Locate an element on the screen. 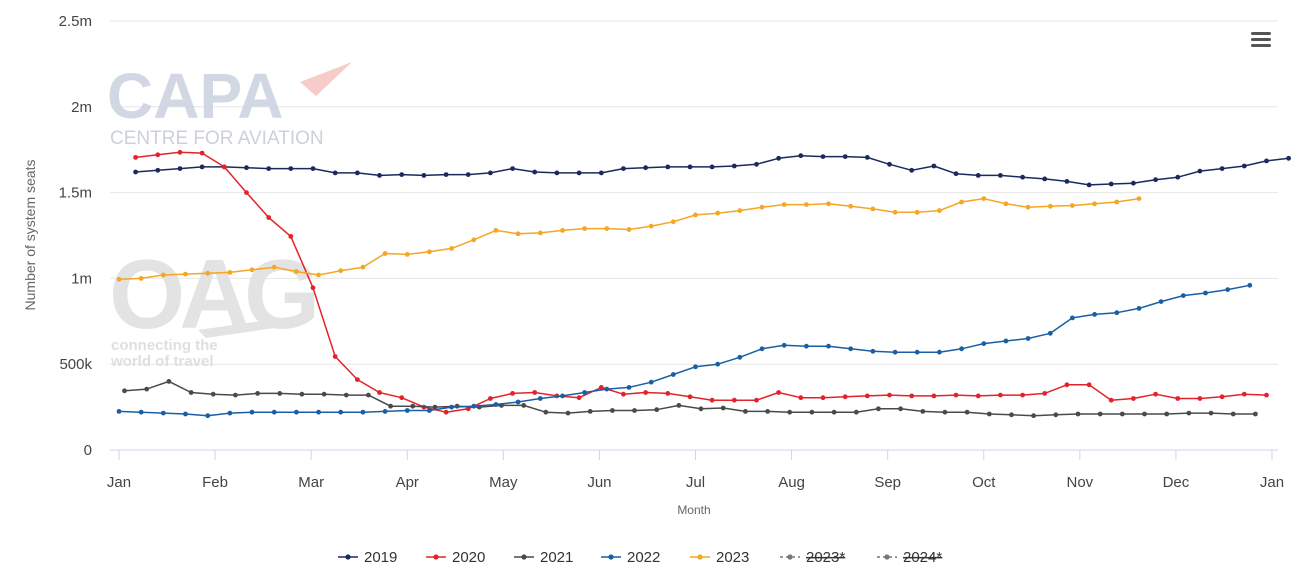  legend-item-2023*: 2023* is located at coordinates (812, 557).